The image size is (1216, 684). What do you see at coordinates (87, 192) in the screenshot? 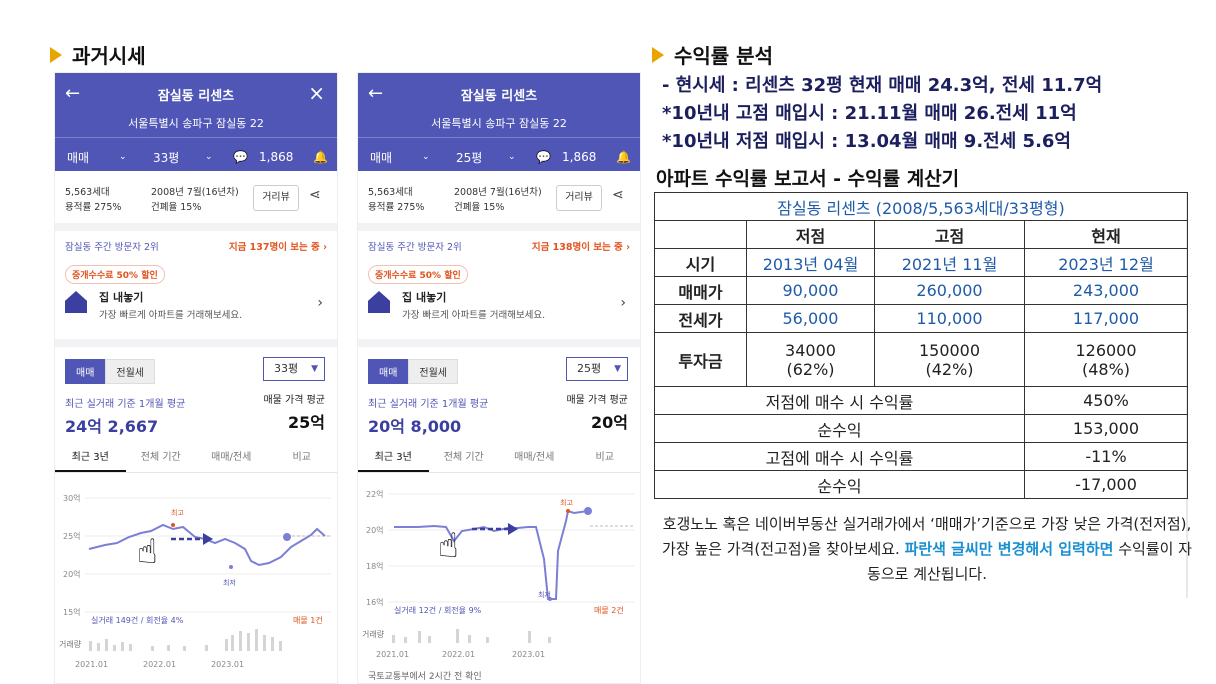
I see `households: 5,563세대` at bounding box center [87, 192].